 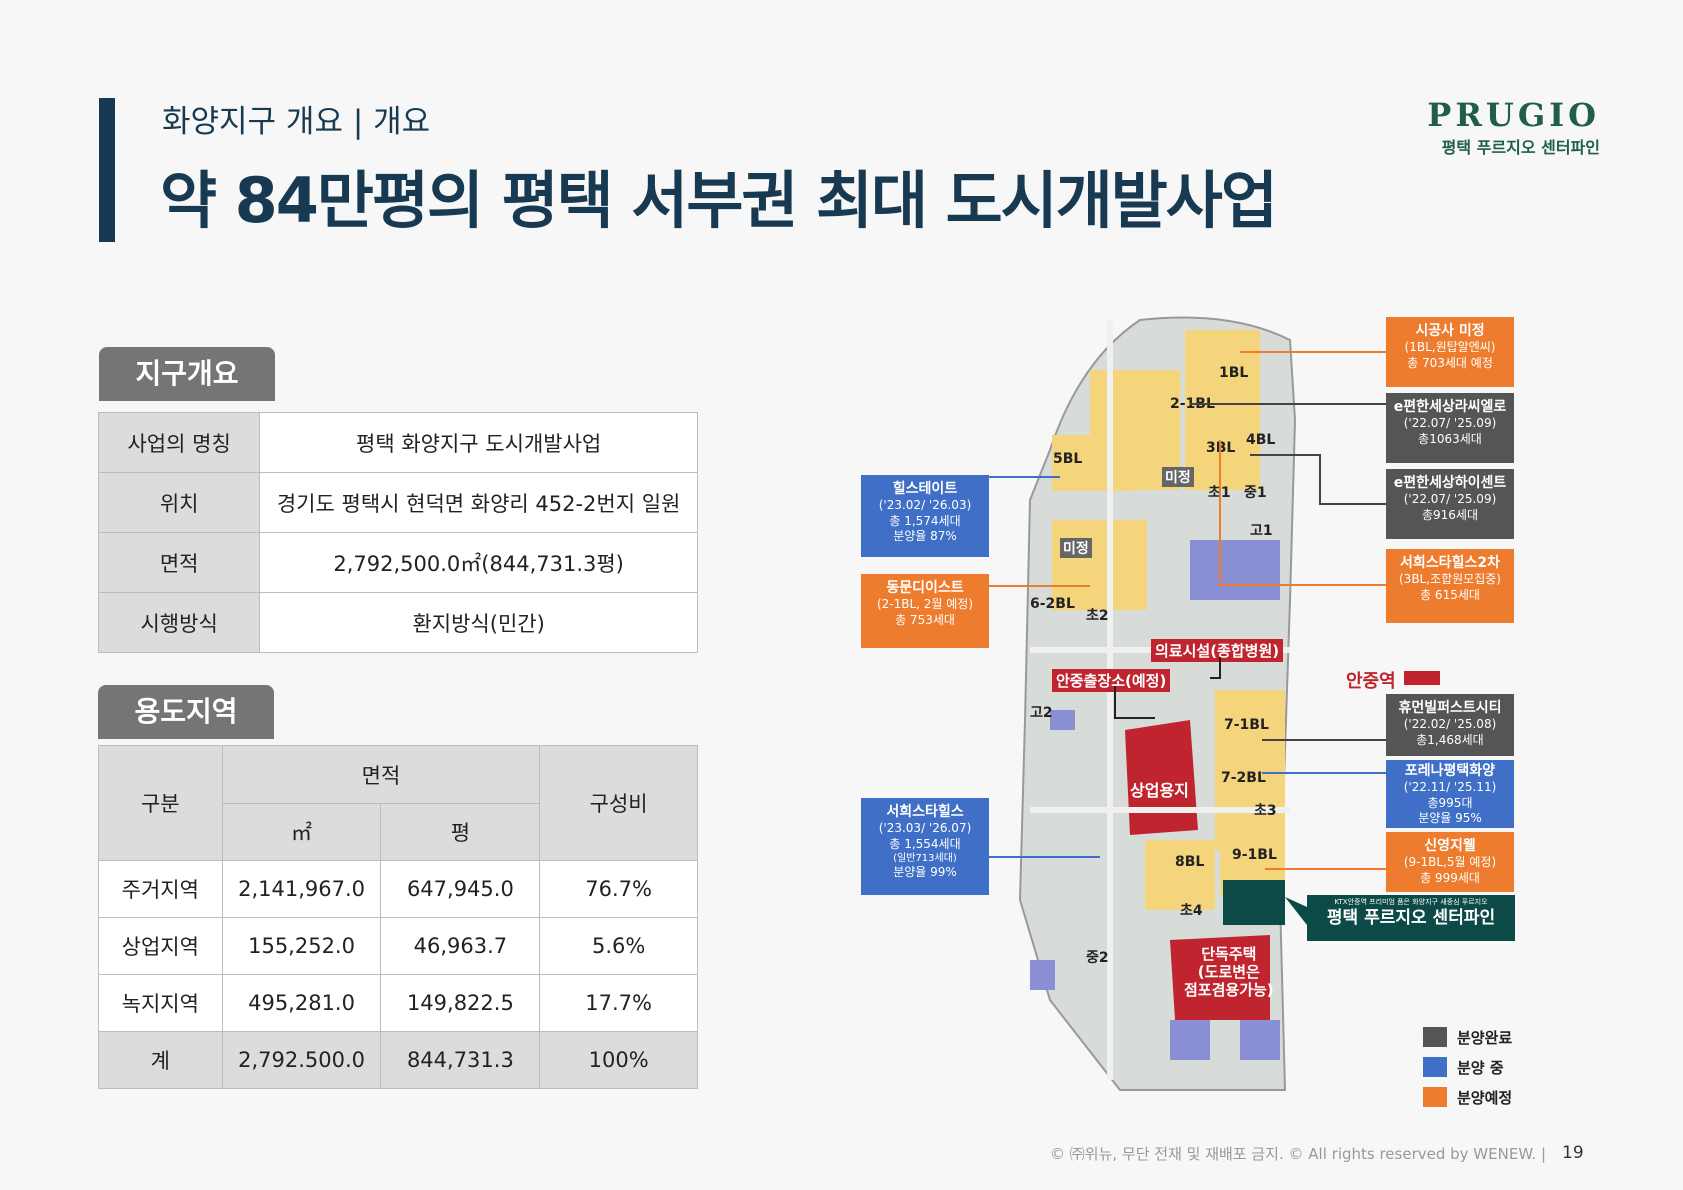 I want to click on callout-c8: 힐스테이트 ('23.02/ '26.03) 총 1,574세대 분양율 87%, so click(x=925, y=516).